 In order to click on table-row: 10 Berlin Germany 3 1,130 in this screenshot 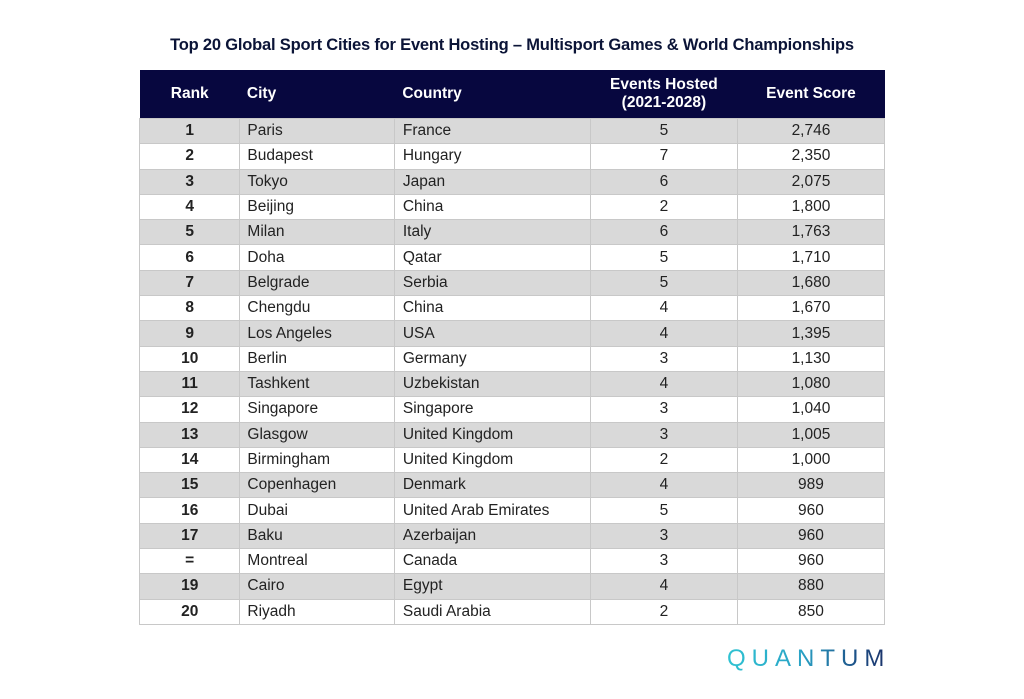, I will do `click(512, 358)`.